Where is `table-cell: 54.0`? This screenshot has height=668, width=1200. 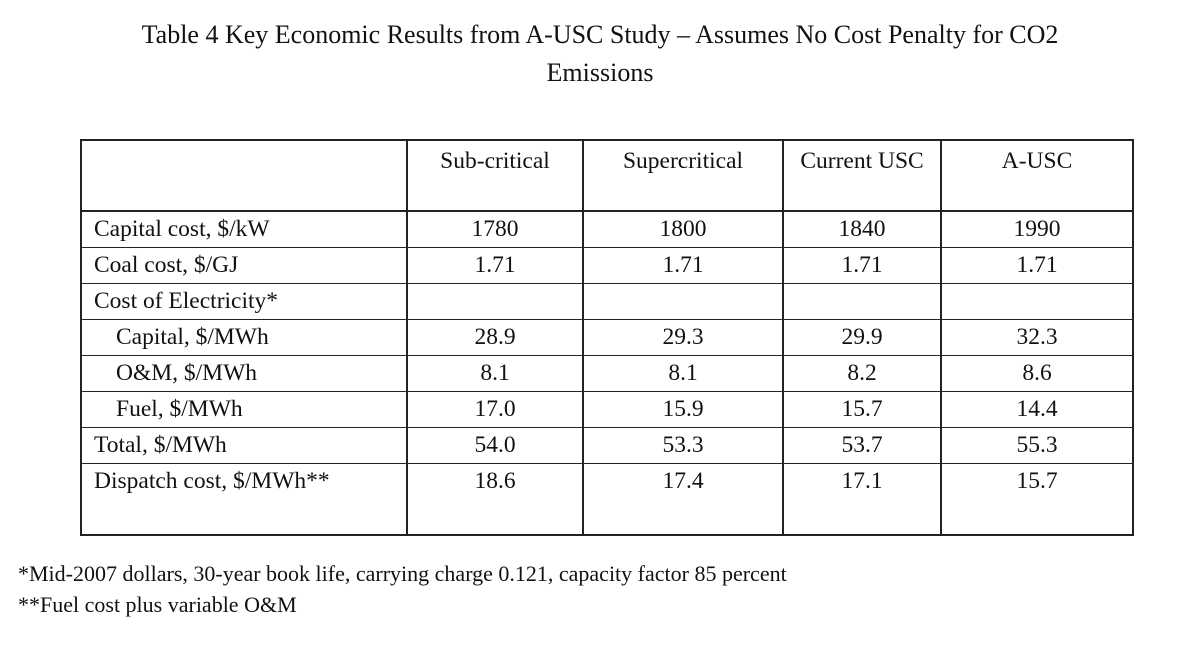
table-cell: 54.0 is located at coordinates (495, 445).